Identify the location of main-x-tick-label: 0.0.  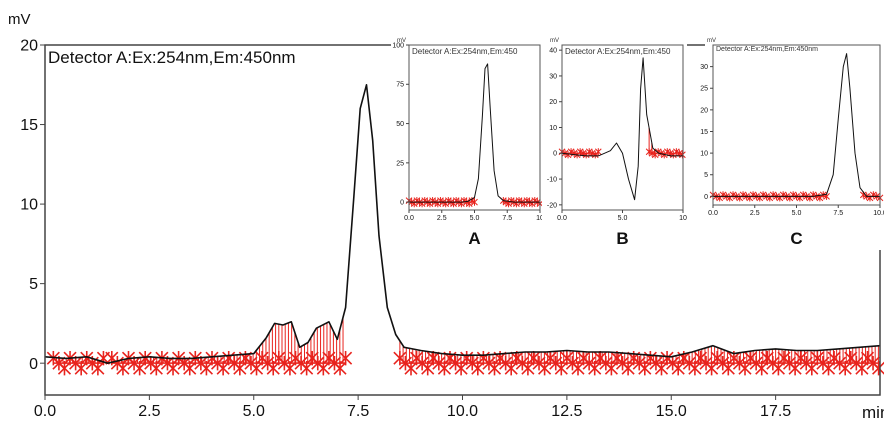
(45, 411).